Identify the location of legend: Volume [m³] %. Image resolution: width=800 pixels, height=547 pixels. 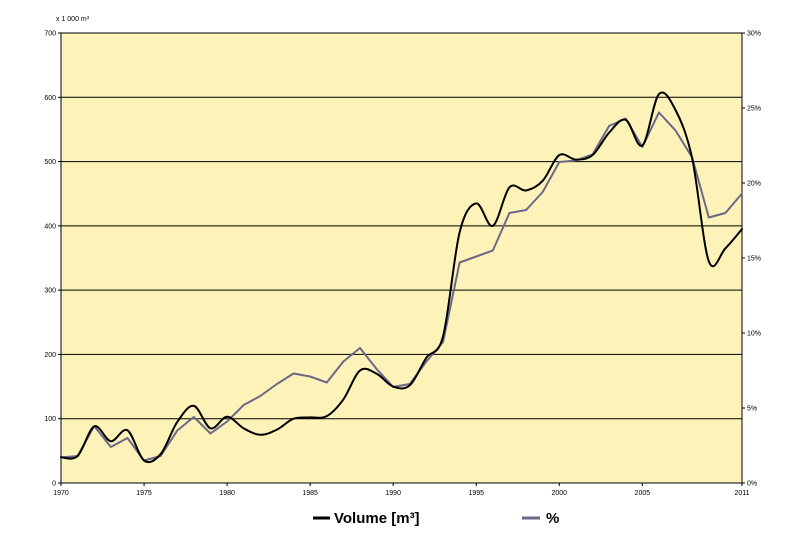
(436, 518).